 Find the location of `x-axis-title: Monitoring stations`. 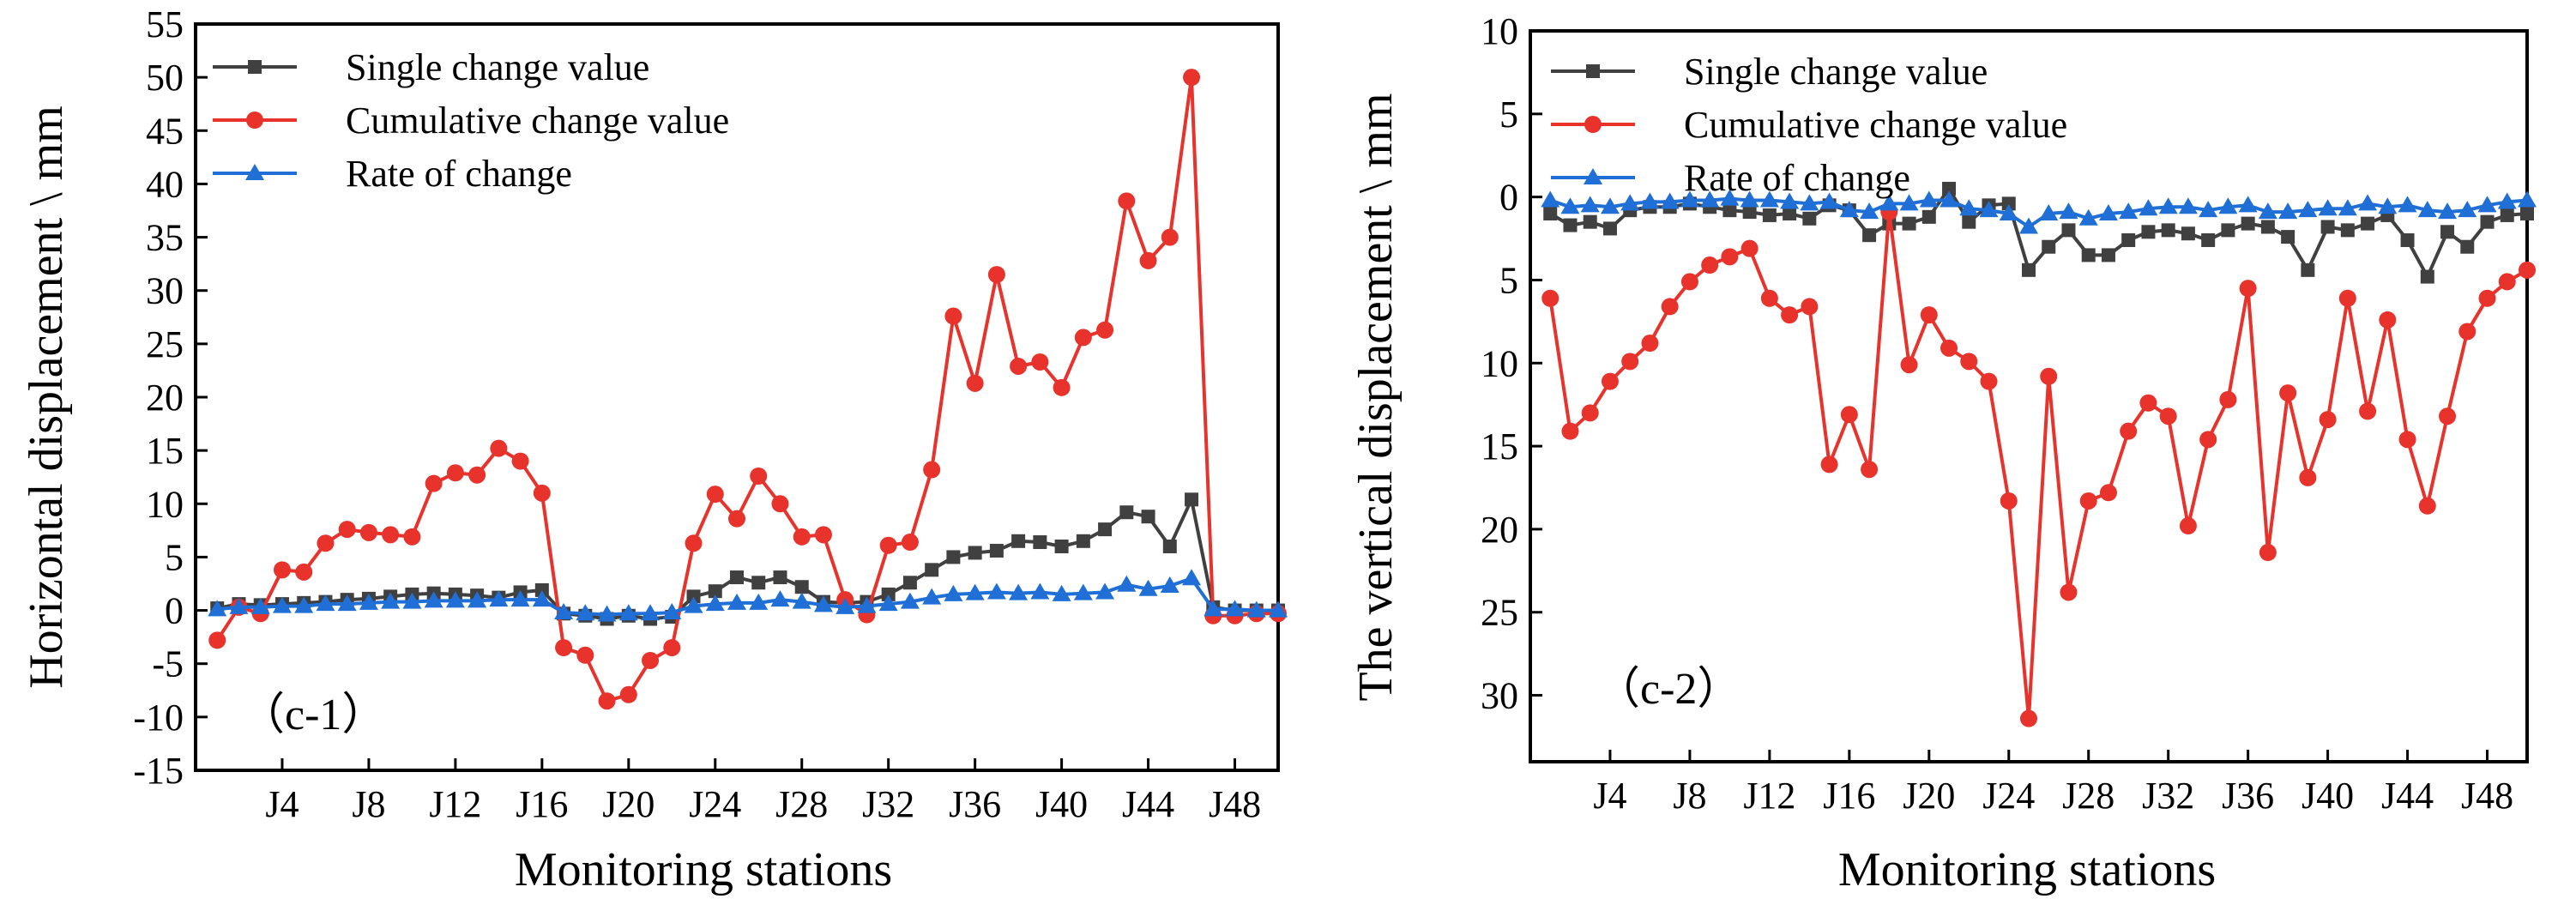

x-axis-title: Monitoring stations is located at coordinates (2027, 870).